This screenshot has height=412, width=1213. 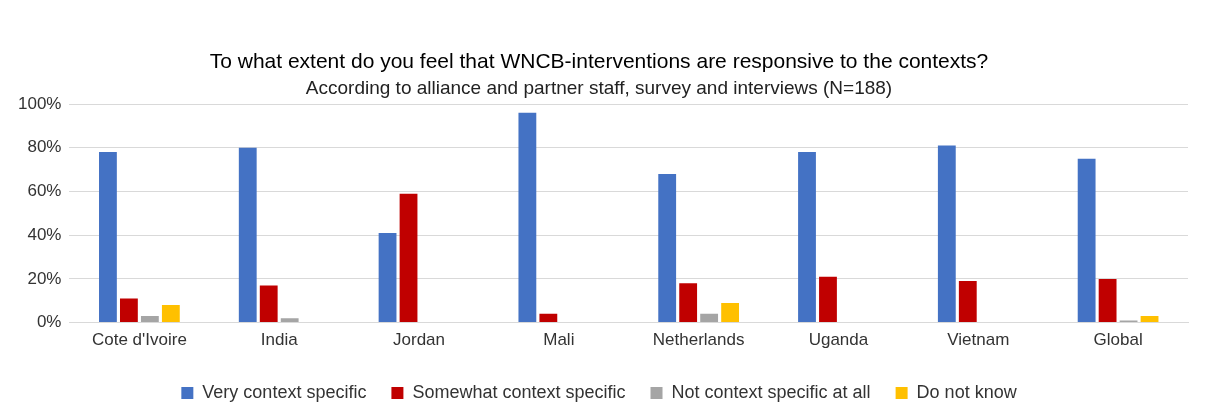 What do you see at coordinates (967, 391) in the screenshot?
I see `legend-label: Do not know` at bounding box center [967, 391].